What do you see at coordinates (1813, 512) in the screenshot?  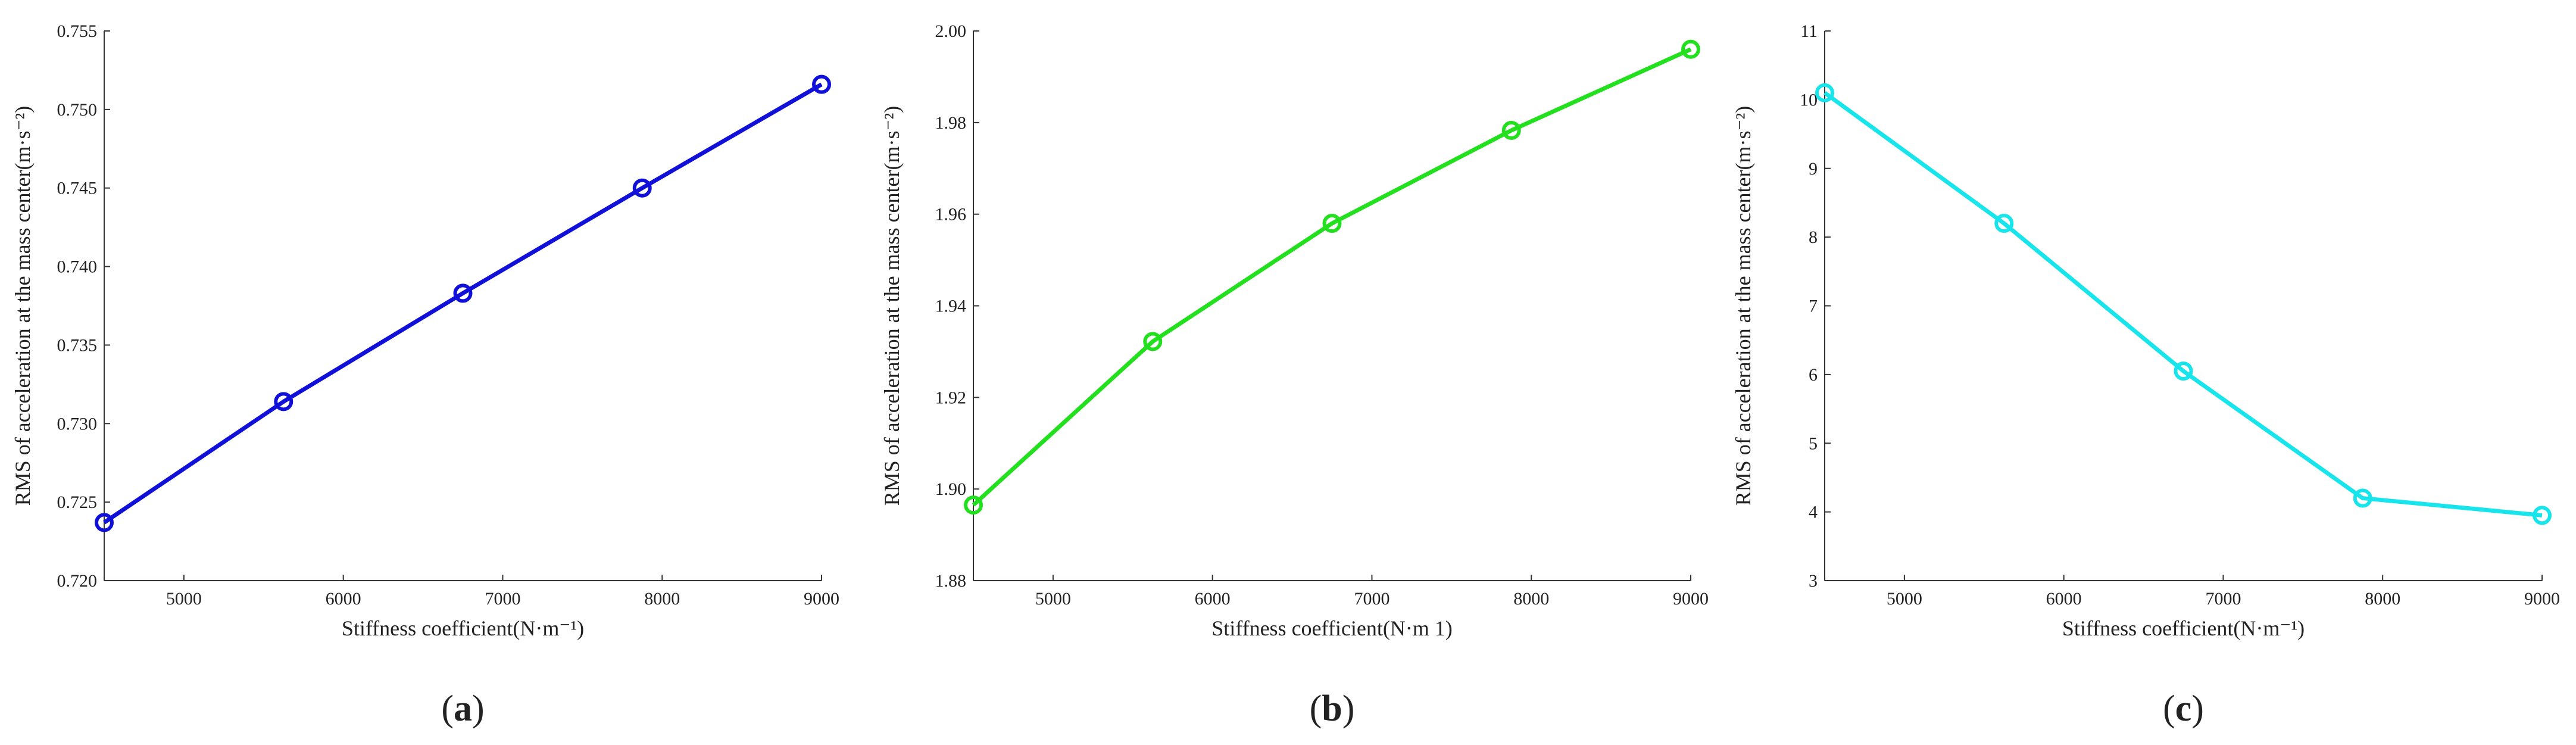 I see `y-tick-label: 4` at bounding box center [1813, 512].